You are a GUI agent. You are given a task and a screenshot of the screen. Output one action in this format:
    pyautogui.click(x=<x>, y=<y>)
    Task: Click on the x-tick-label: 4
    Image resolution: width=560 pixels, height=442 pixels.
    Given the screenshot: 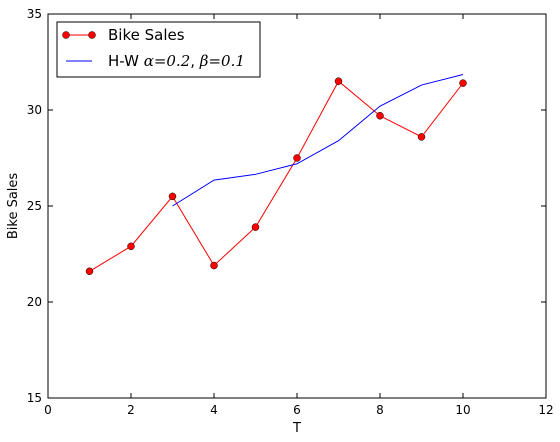 What is the action you would take?
    pyautogui.click(x=214, y=410)
    